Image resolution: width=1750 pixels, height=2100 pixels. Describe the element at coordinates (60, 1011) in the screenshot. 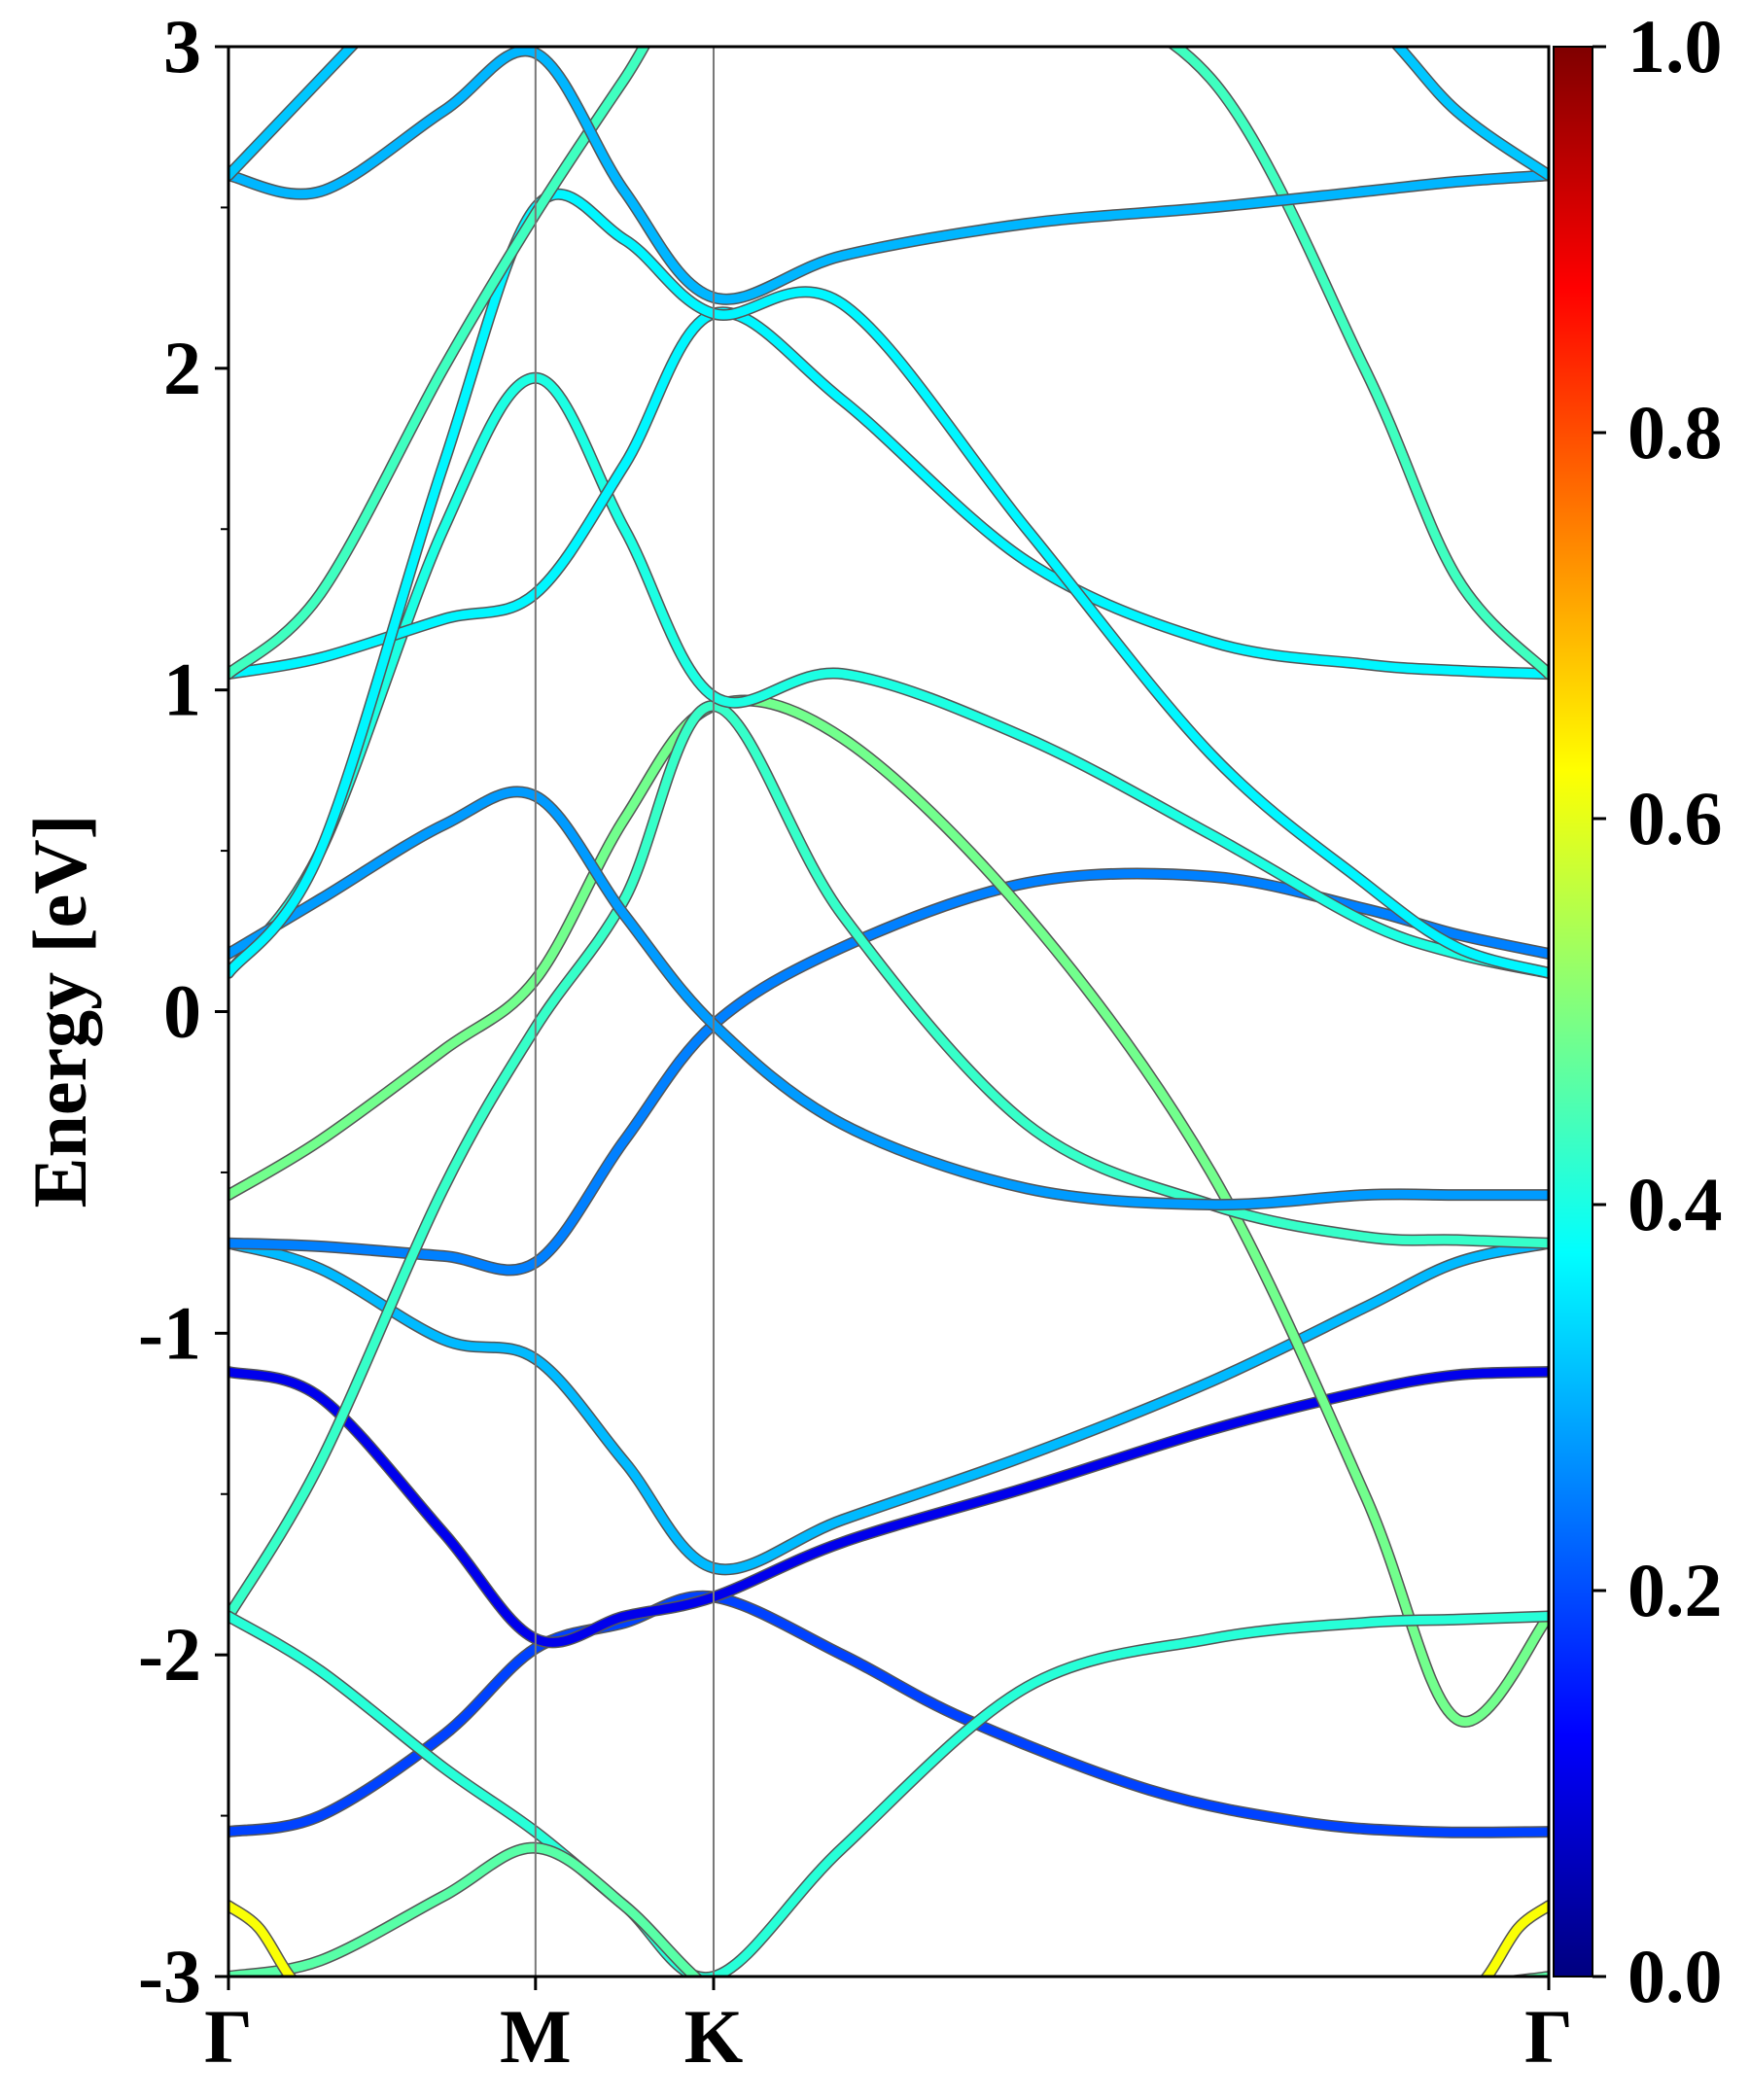

I see `y-axis-title: Energy [eV]` at that location.